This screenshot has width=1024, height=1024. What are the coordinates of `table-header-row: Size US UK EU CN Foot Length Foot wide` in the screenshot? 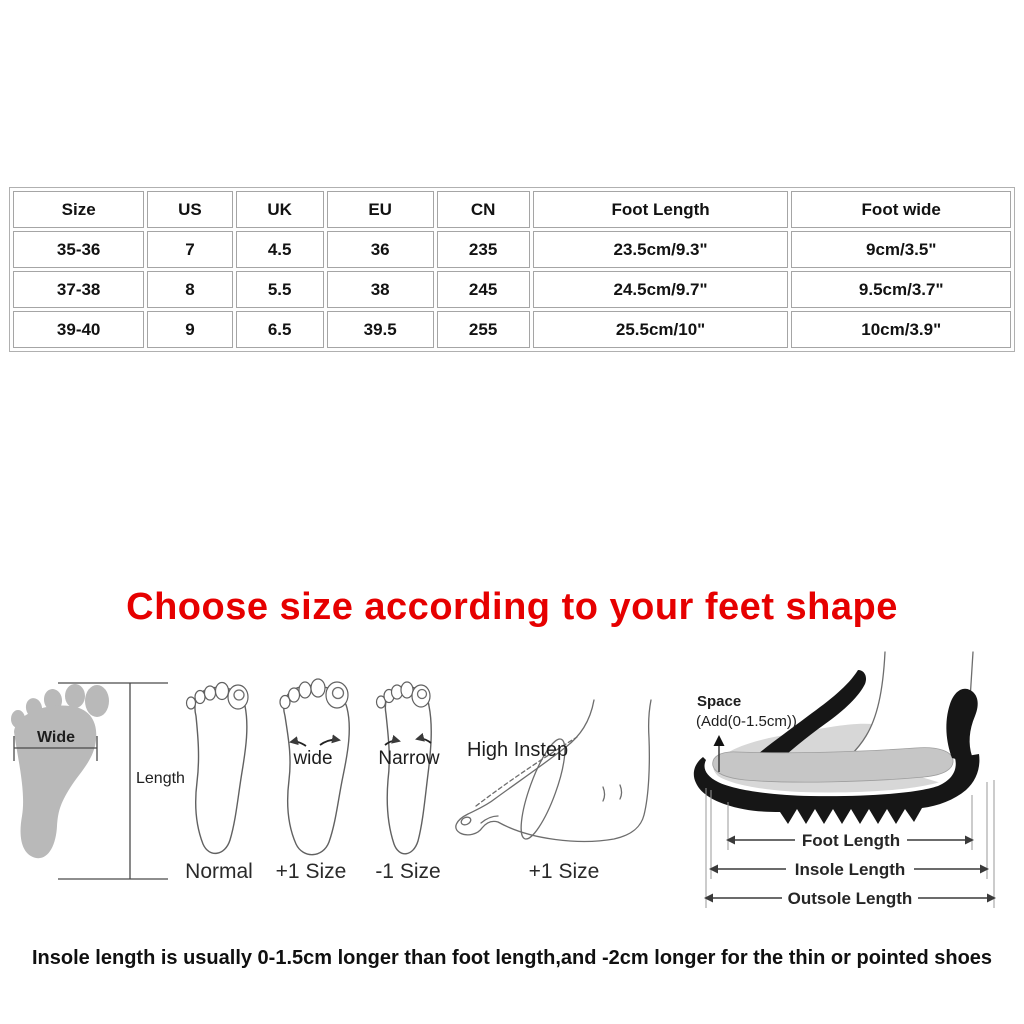 It's located at (512, 209).